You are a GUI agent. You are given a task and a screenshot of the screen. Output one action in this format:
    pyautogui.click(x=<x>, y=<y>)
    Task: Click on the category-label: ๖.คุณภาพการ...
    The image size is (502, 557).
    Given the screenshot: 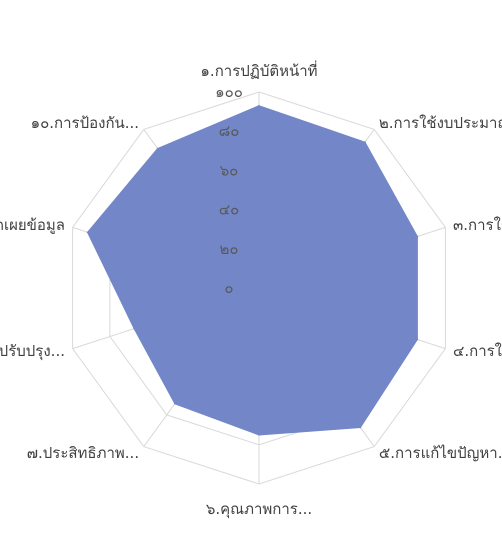 What is the action you would take?
    pyautogui.click(x=259, y=509)
    